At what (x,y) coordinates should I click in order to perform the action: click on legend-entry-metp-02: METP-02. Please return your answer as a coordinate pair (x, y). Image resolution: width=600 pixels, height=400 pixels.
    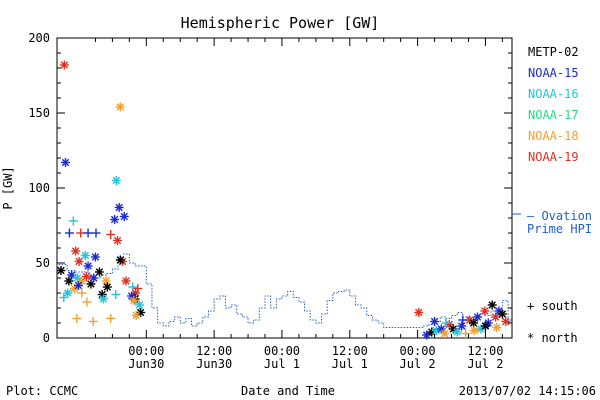
    Looking at the image, I should click on (553, 52).